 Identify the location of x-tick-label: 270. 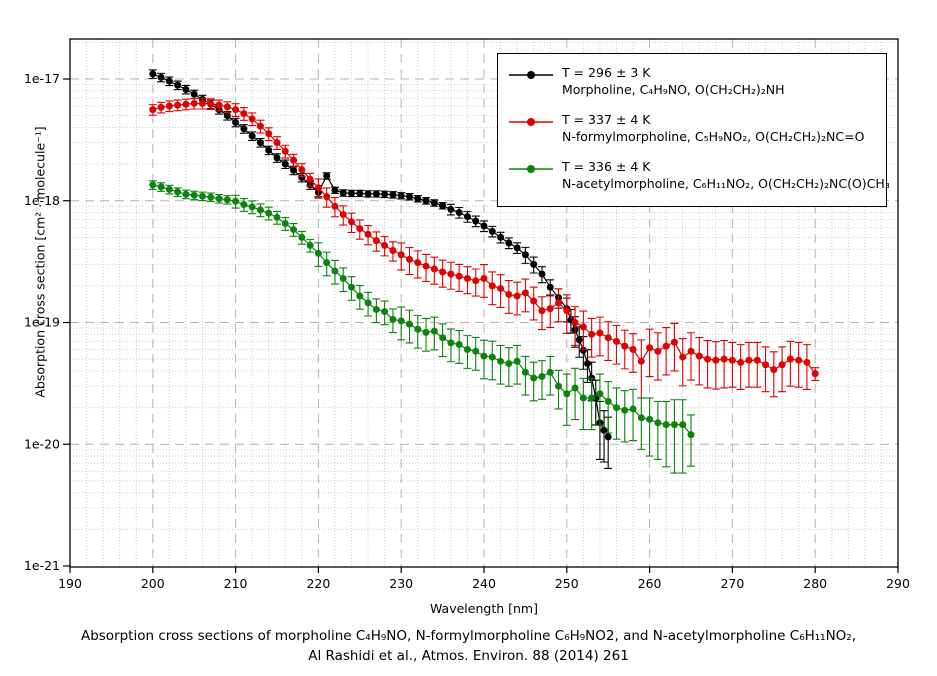
(732, 583).